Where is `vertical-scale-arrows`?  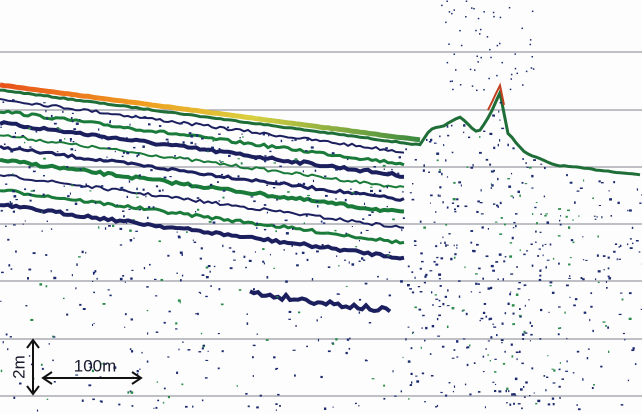
vertical-scale-arrows is located at coordinates (33, 367).